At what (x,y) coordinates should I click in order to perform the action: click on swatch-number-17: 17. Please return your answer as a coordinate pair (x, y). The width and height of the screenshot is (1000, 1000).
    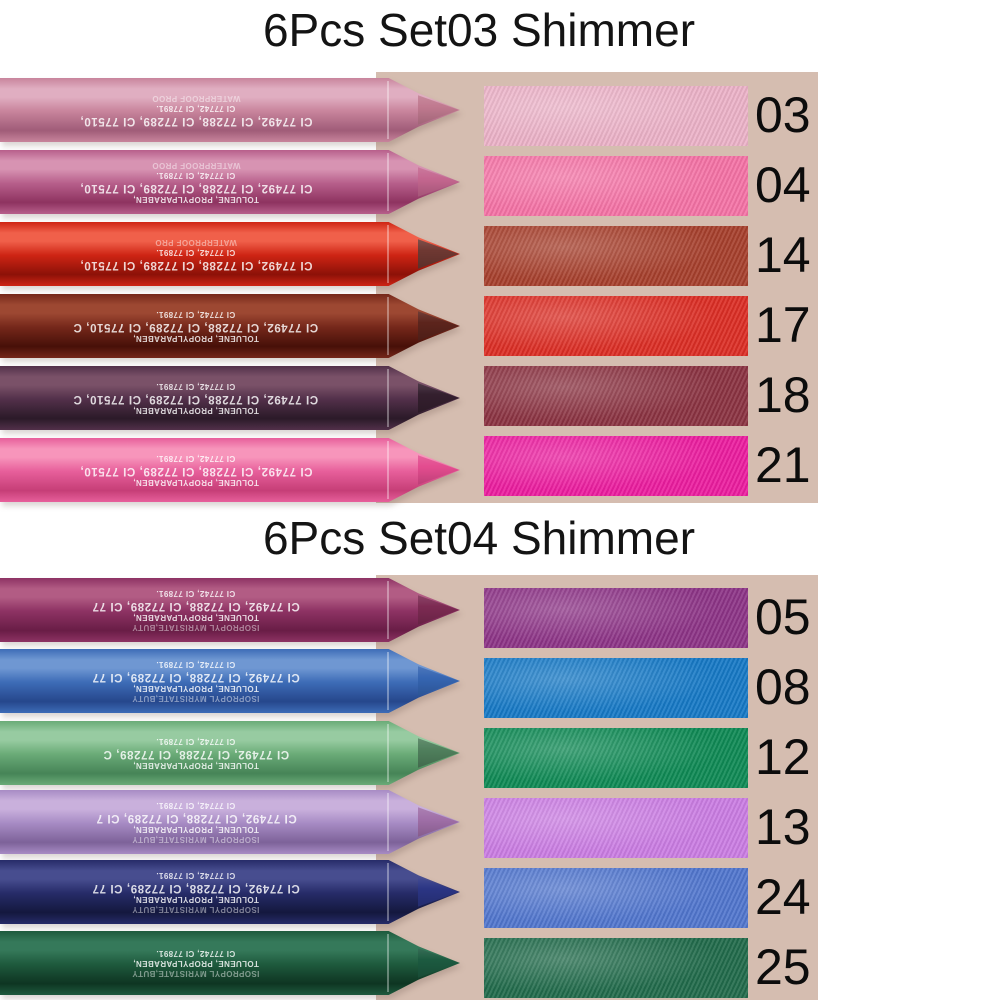
    Looking at the image, I should click on (783, 325).